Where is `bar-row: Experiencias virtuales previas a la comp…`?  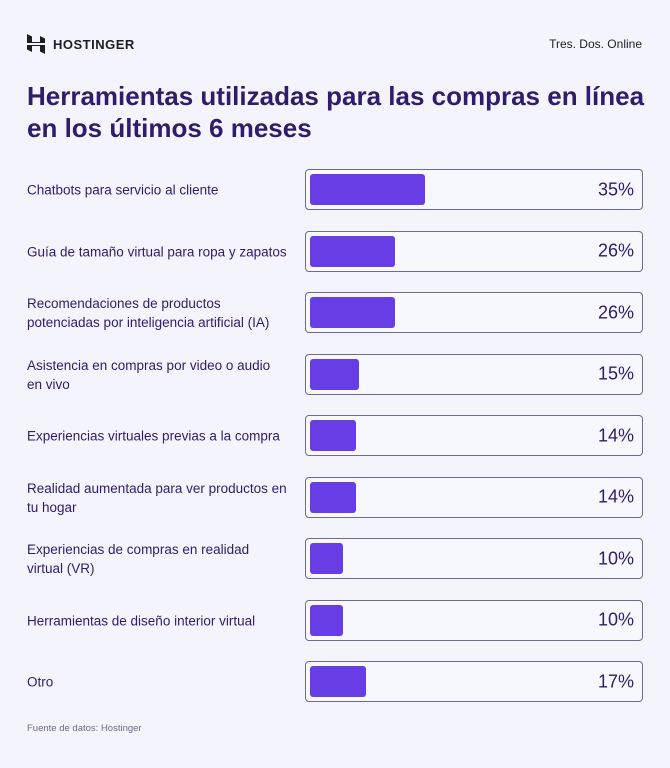 bar-row: Experiencias virtuales previas a la comp… is located at coordinates (335, 436).